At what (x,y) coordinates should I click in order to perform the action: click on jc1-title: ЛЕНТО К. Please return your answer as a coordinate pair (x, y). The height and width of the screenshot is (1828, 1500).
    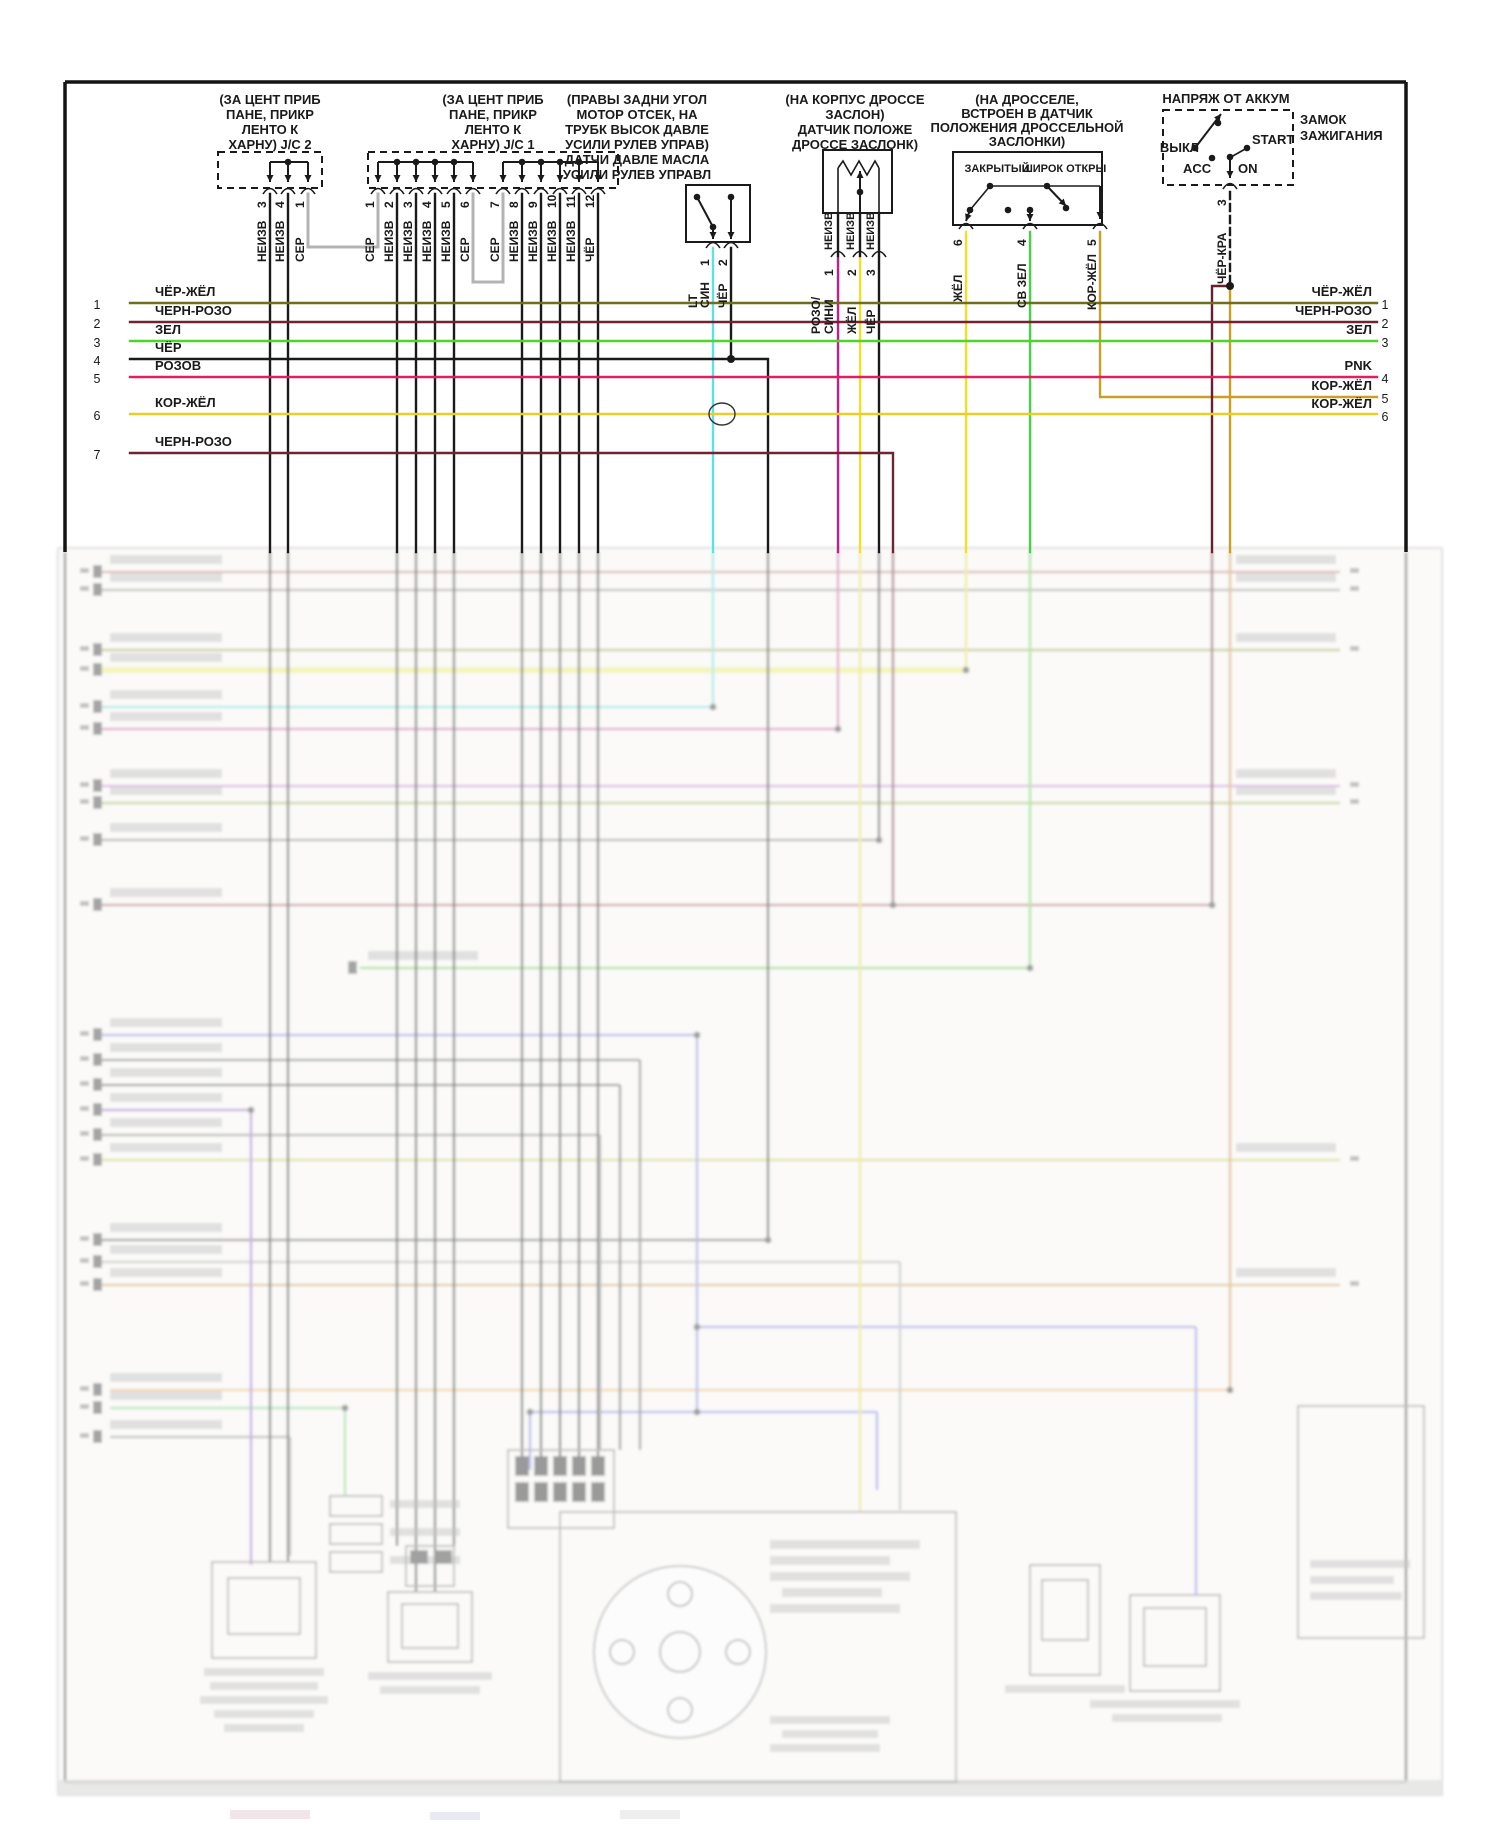
    Looking at the image, I should click on (493, 129).